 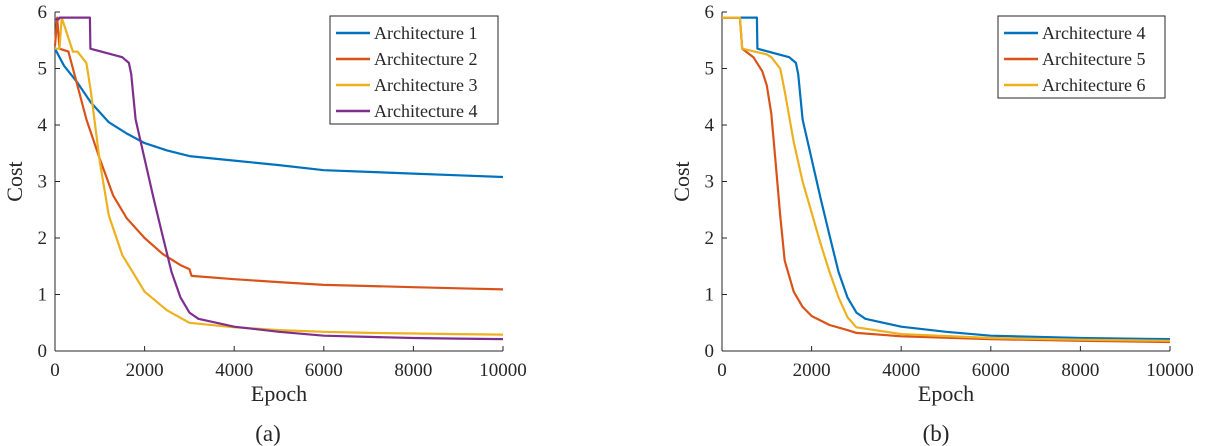 What do you see at coordinates (1093, 85) in the screenshot?
I see `legend-entry-label: Architecture 6` at bounding box center [1093, 85].